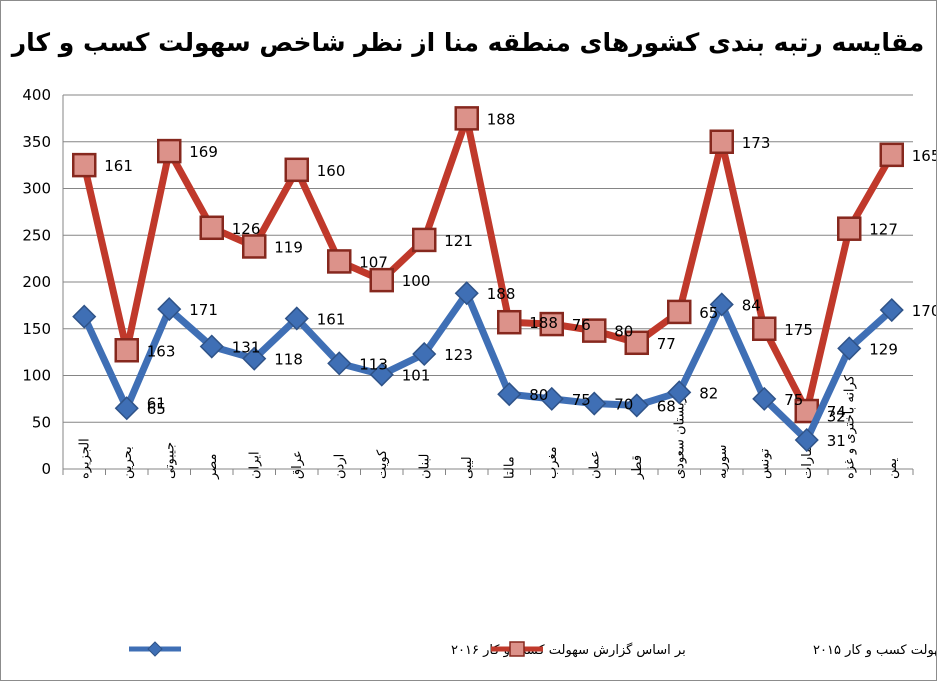 The image size is (937, 681). I want to click on series-2015-data-label: 119, so click(288, 247).